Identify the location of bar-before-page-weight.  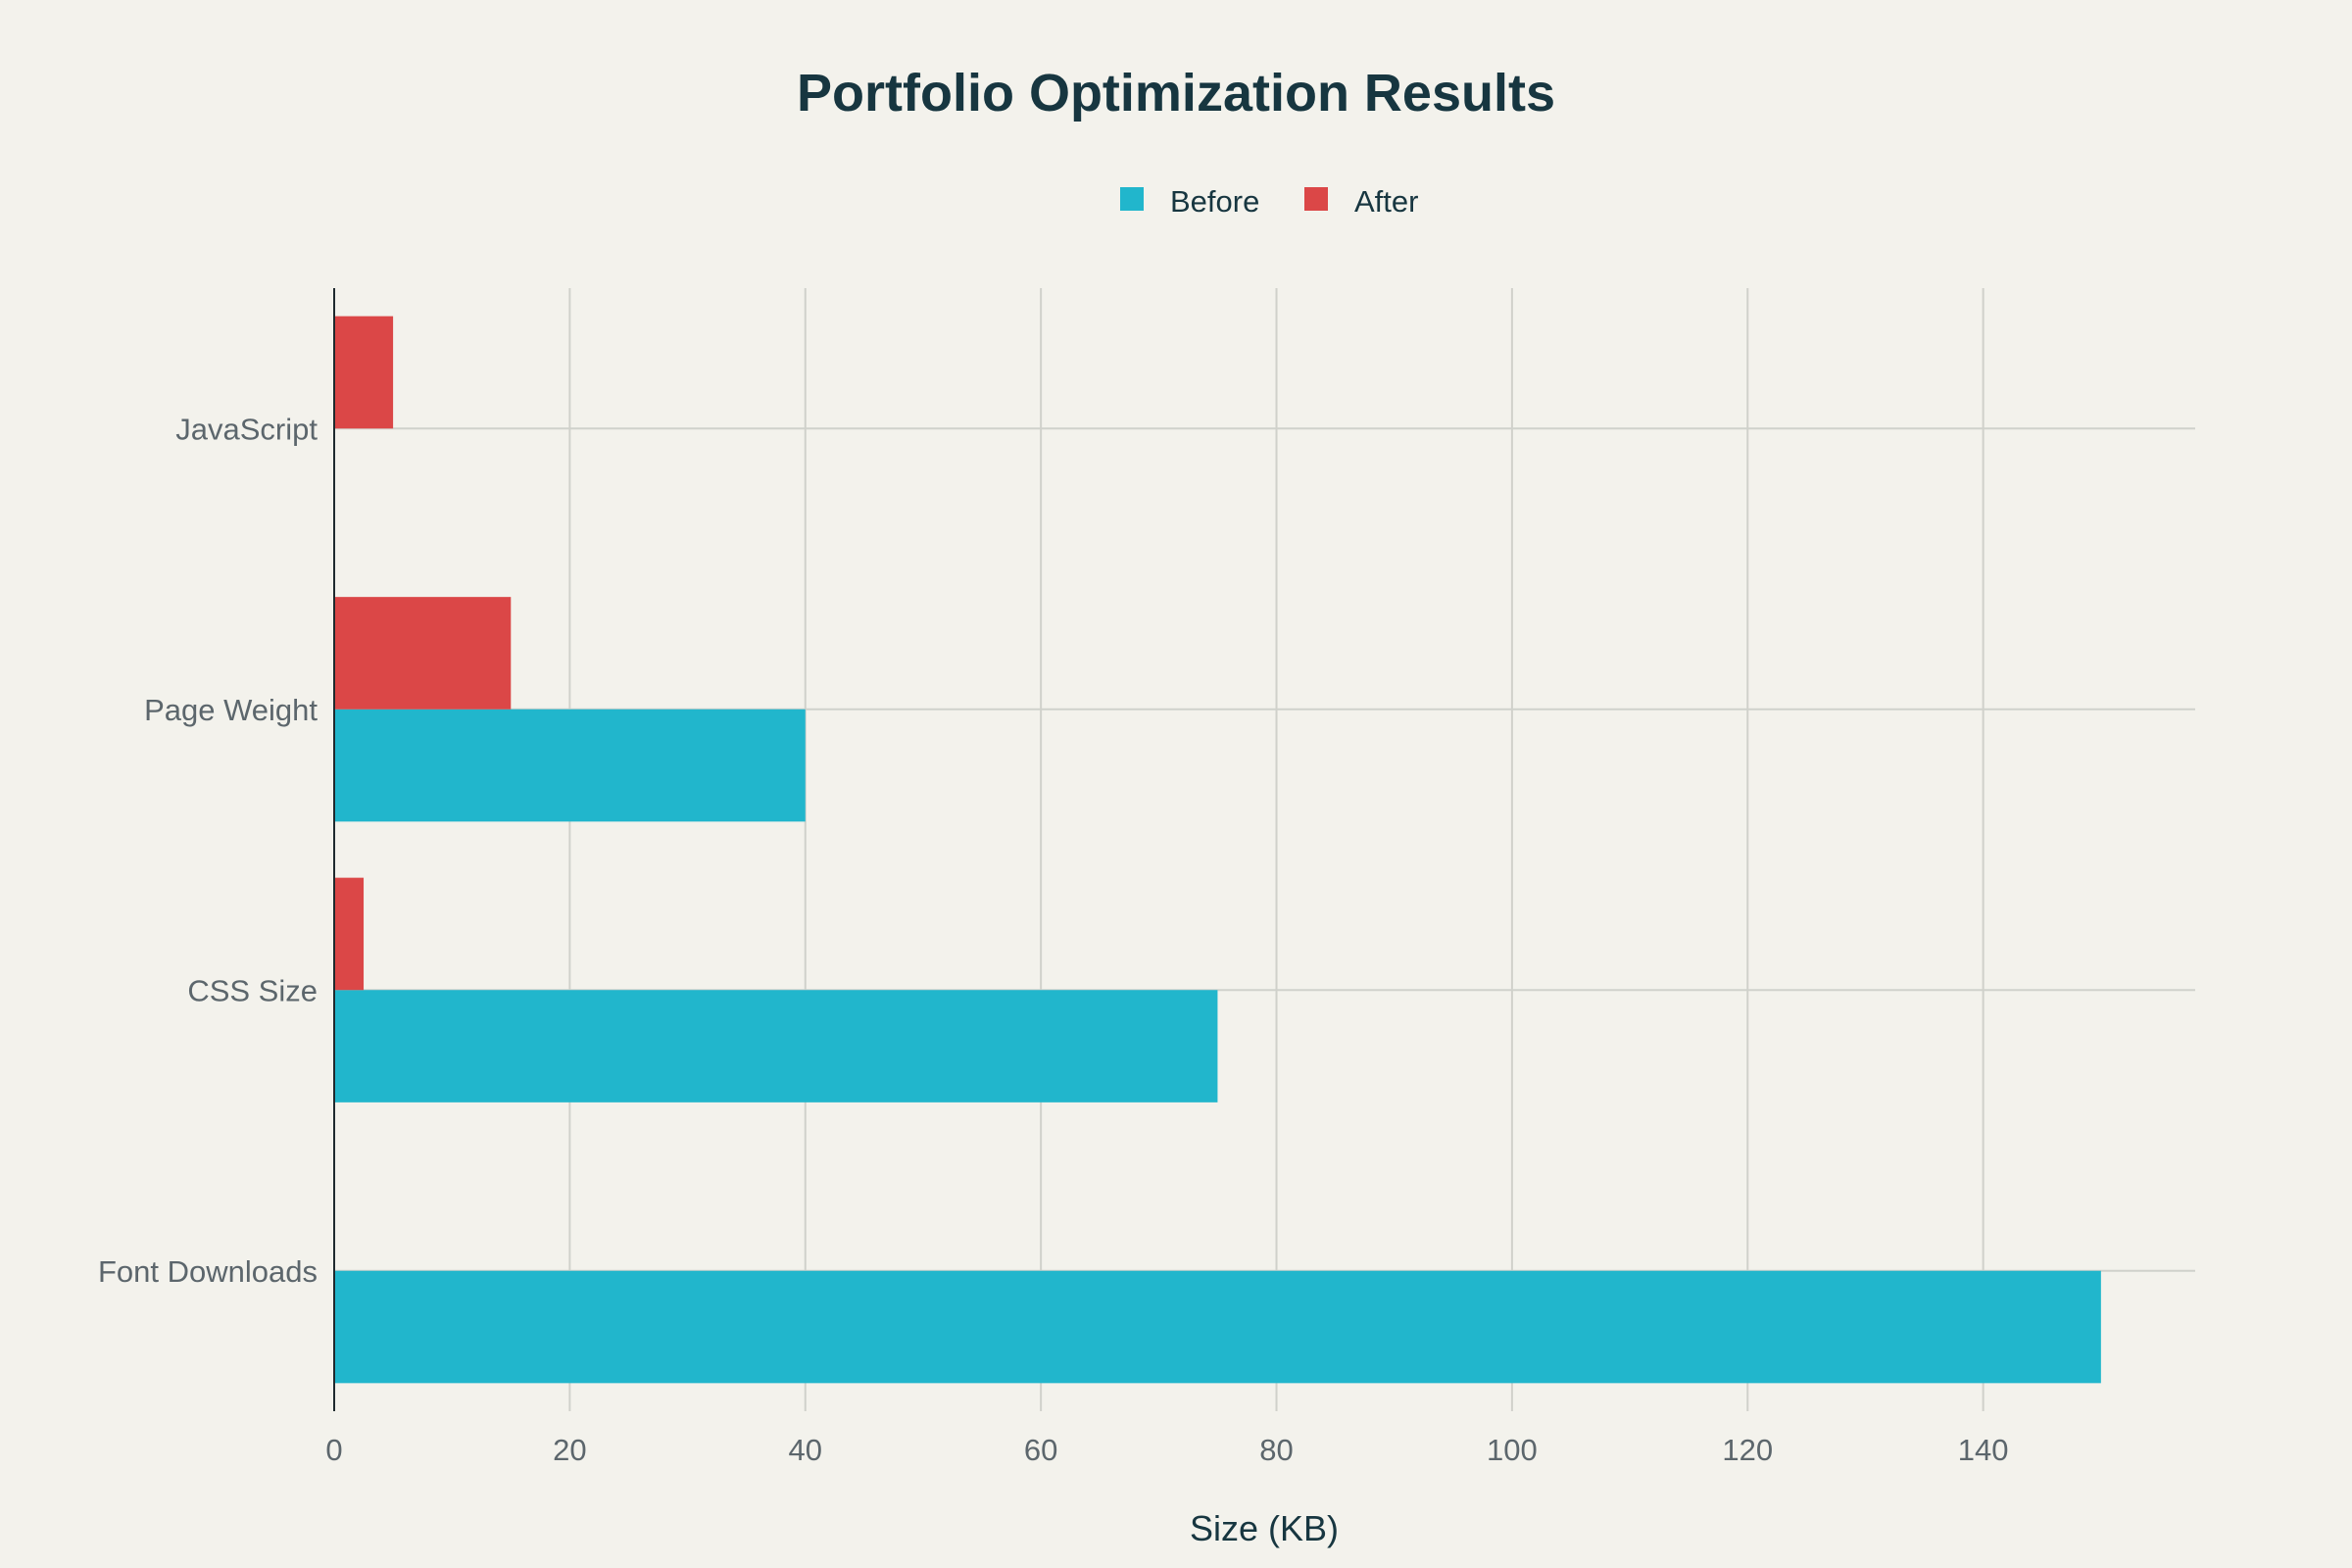
(570, 765).